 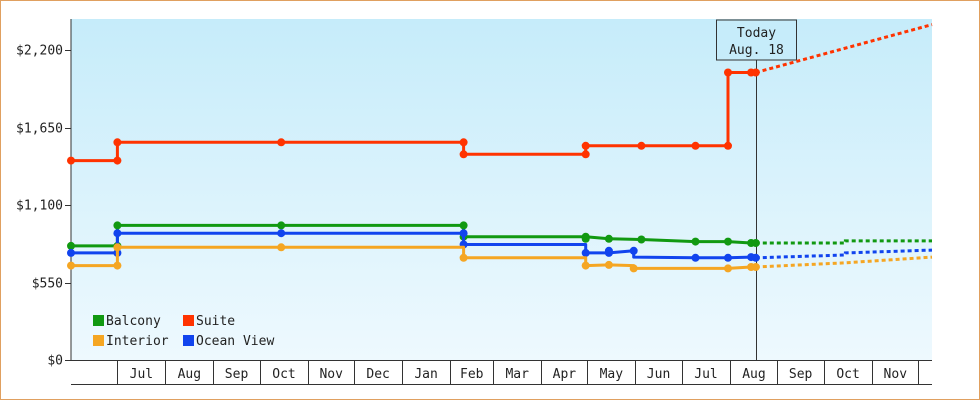 What do you see at coordinates (235, 341) in the screenshot?
I see `legend-label-ocean-view: Ocean View` at bounding box center [235, 341].